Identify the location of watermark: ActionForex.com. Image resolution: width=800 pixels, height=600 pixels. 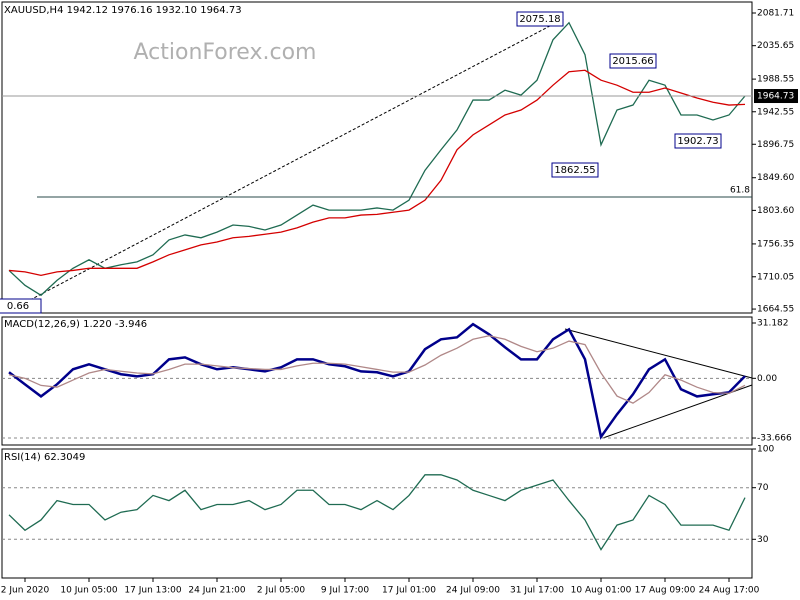
(225, 52).